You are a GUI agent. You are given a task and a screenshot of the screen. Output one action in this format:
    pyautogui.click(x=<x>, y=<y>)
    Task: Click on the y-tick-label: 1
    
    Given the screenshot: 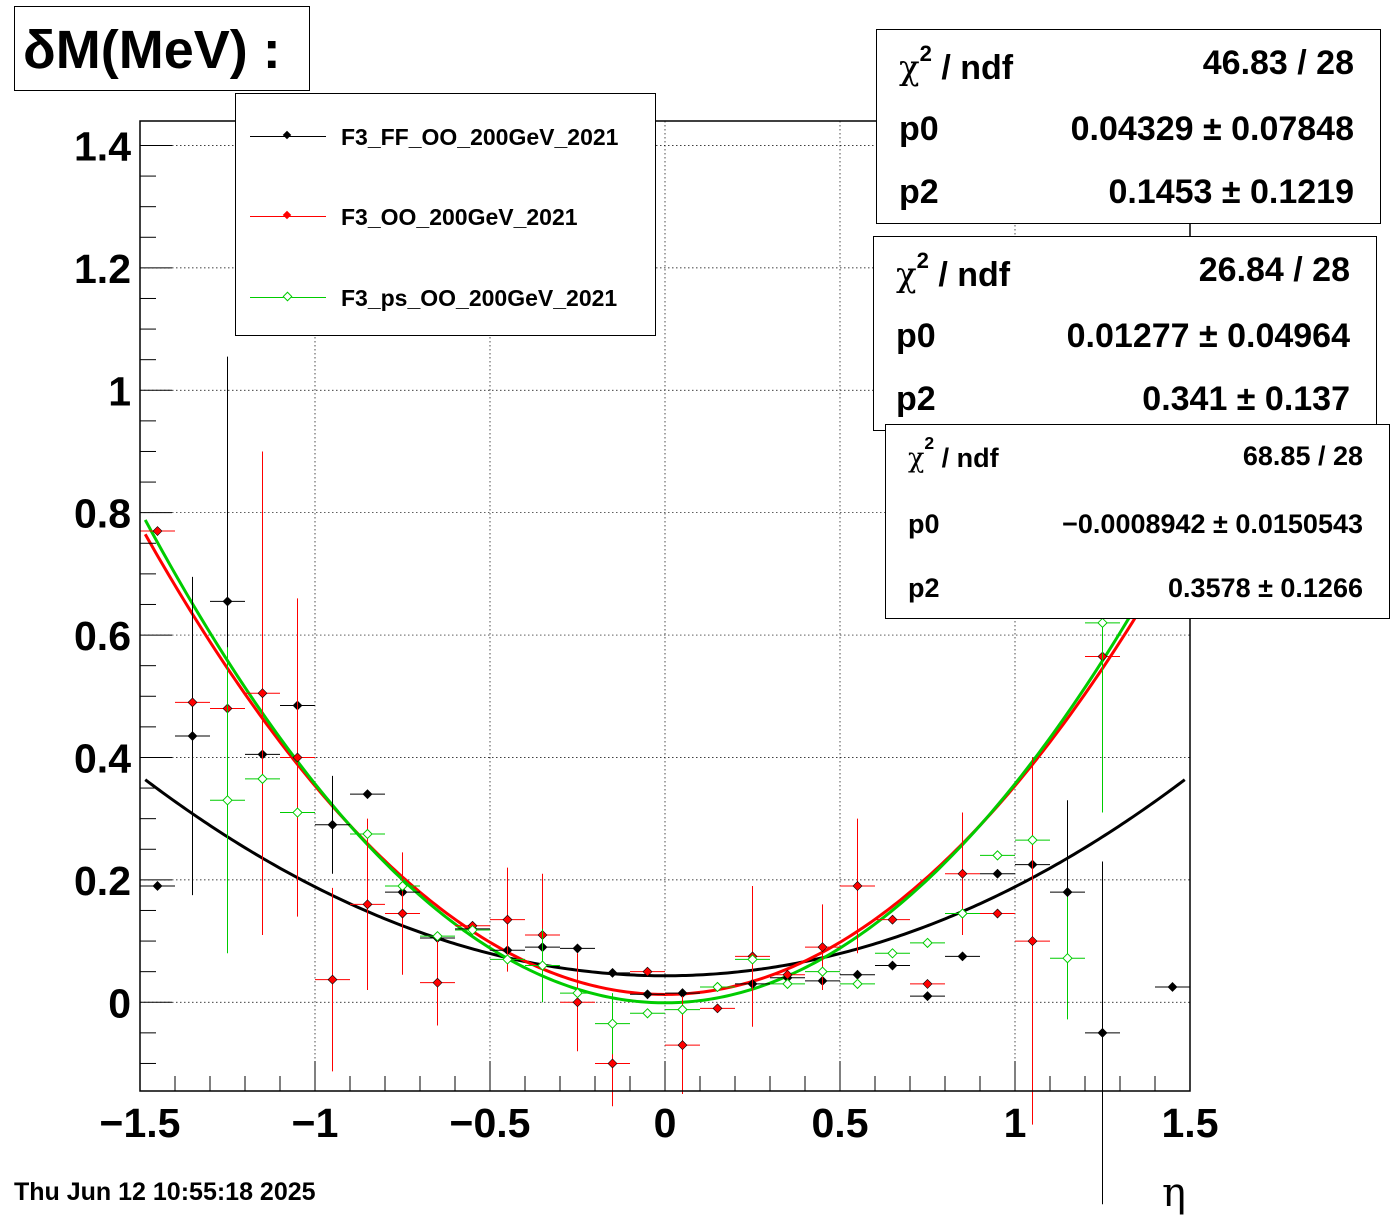 What is the action you would take?
    pyautogui.click(x=119, y=391)
    